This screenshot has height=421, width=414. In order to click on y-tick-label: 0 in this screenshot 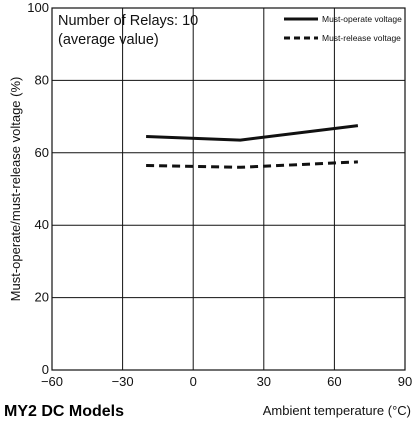, I will do `click(45, 369)`.